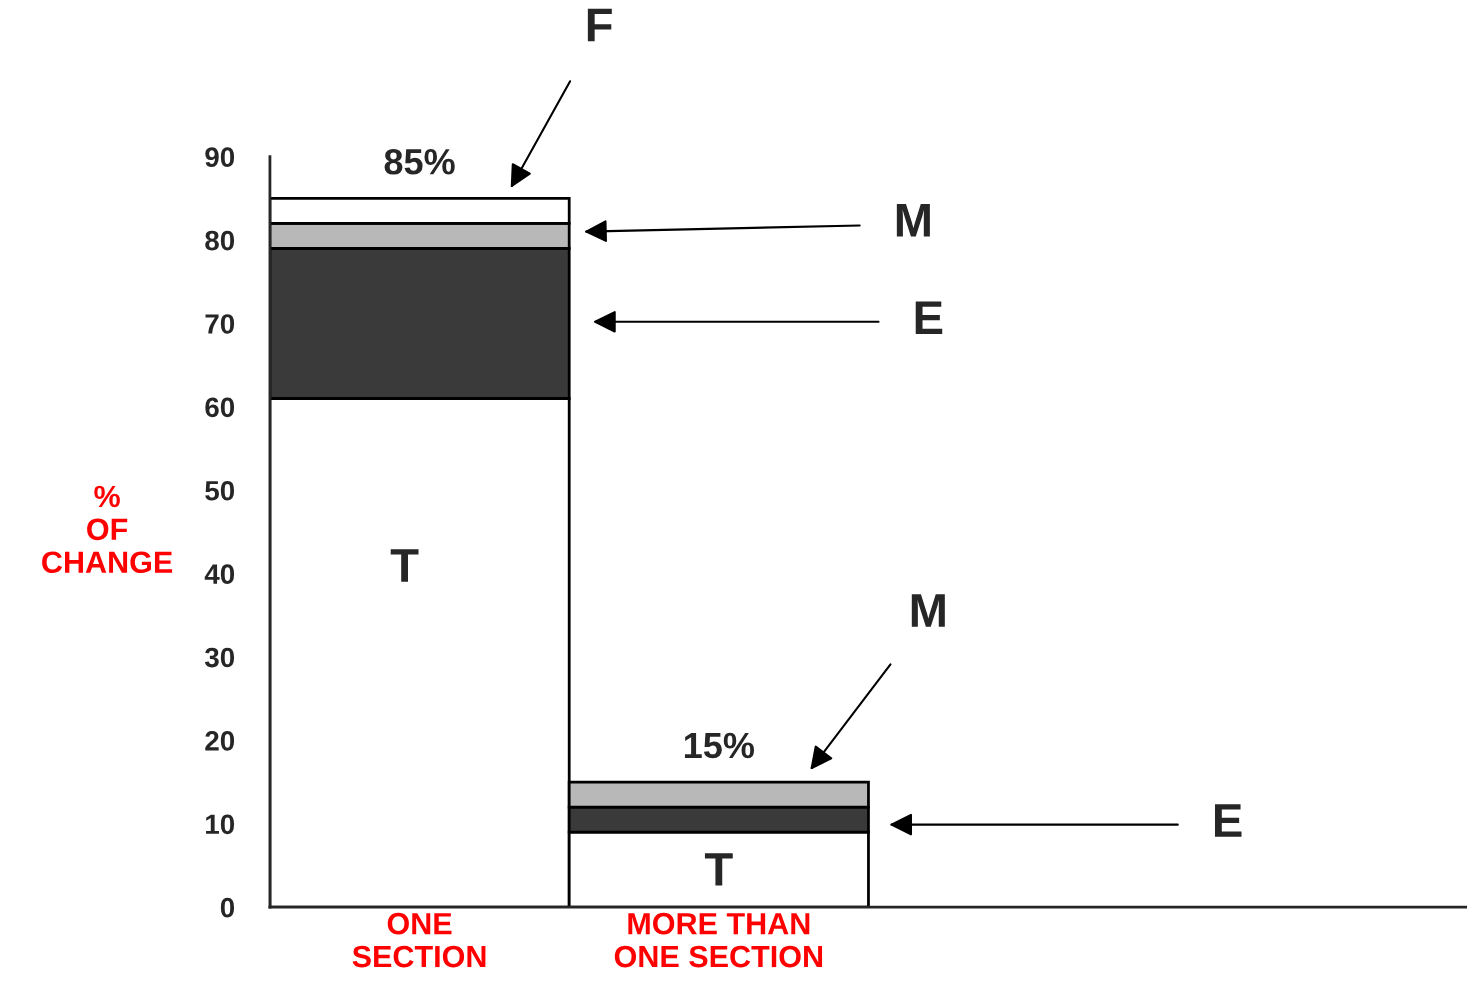  What do you see at coordinates (107, 529) in the screenshot?
I see `y-axis-title: % OF CHANGE` at bounding box center [107, 529].